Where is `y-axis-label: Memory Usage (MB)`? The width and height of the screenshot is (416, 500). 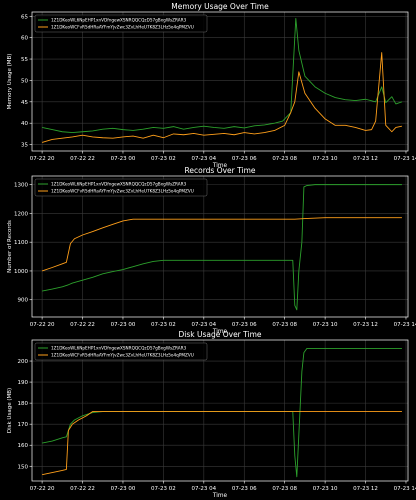
y-axis-label: Memory Usage (MB) is located at coordinates (10, 82).